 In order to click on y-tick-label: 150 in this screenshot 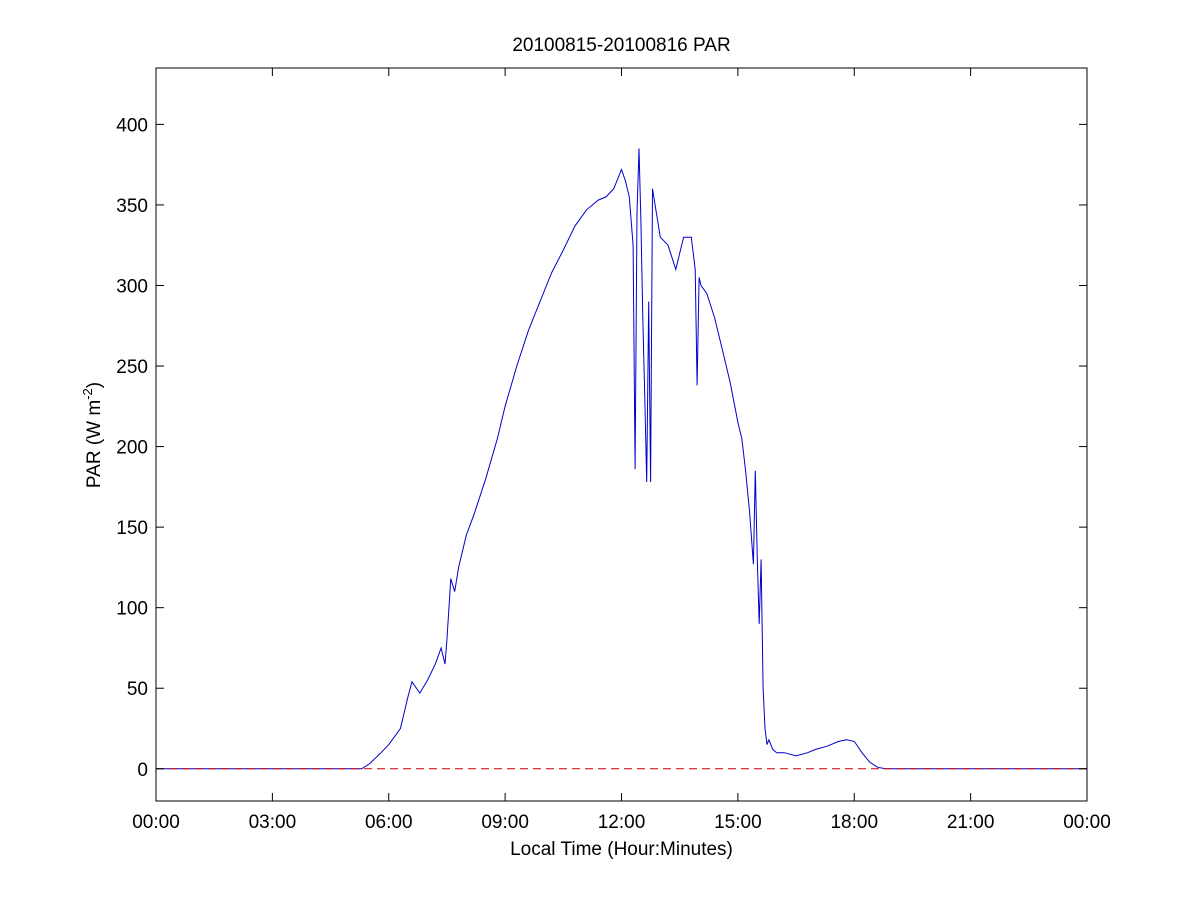, I will do `click(132, 528)`.